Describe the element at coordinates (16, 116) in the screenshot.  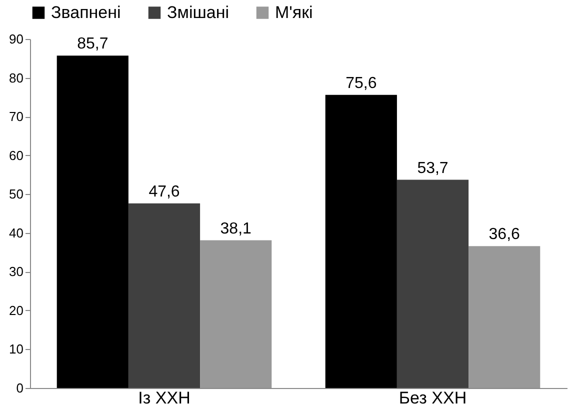
I see `y-tick-label: 70` at that location.